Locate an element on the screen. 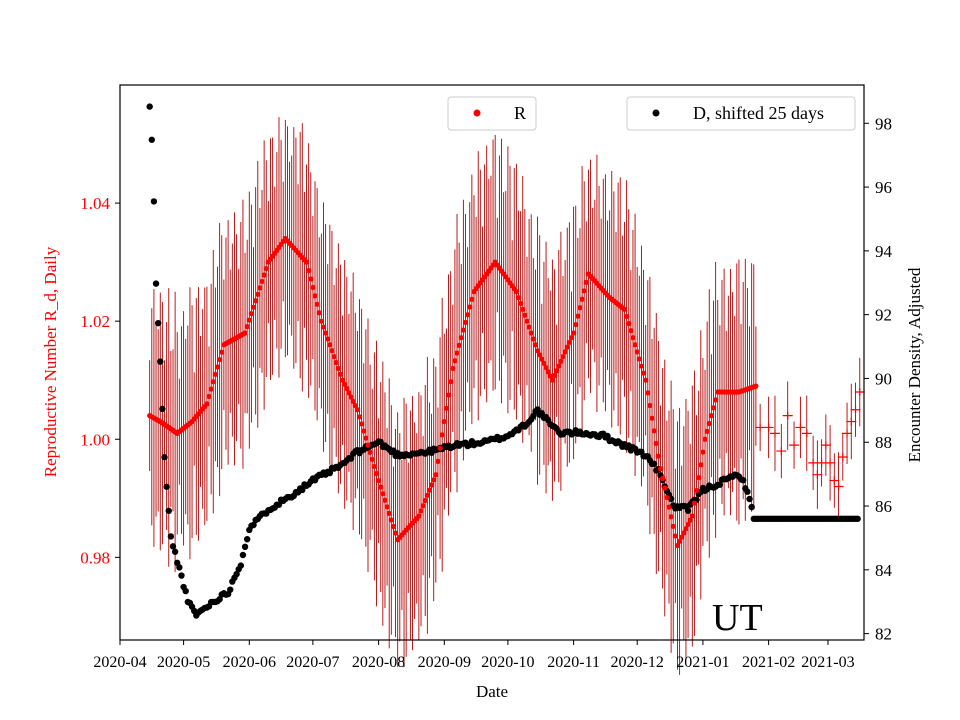 The height and width of the screenshot is (720, 960). x-tick-label: 2021-03 is located at coordinates (827, 662).